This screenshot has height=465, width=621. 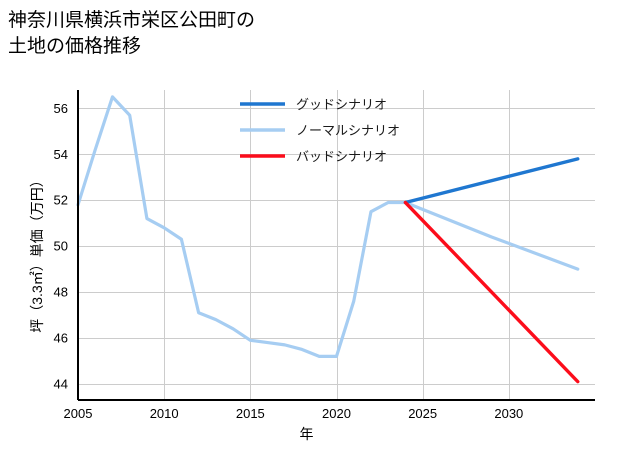 I want to click on y-tick-label: 56, so click(x=61, y=108).